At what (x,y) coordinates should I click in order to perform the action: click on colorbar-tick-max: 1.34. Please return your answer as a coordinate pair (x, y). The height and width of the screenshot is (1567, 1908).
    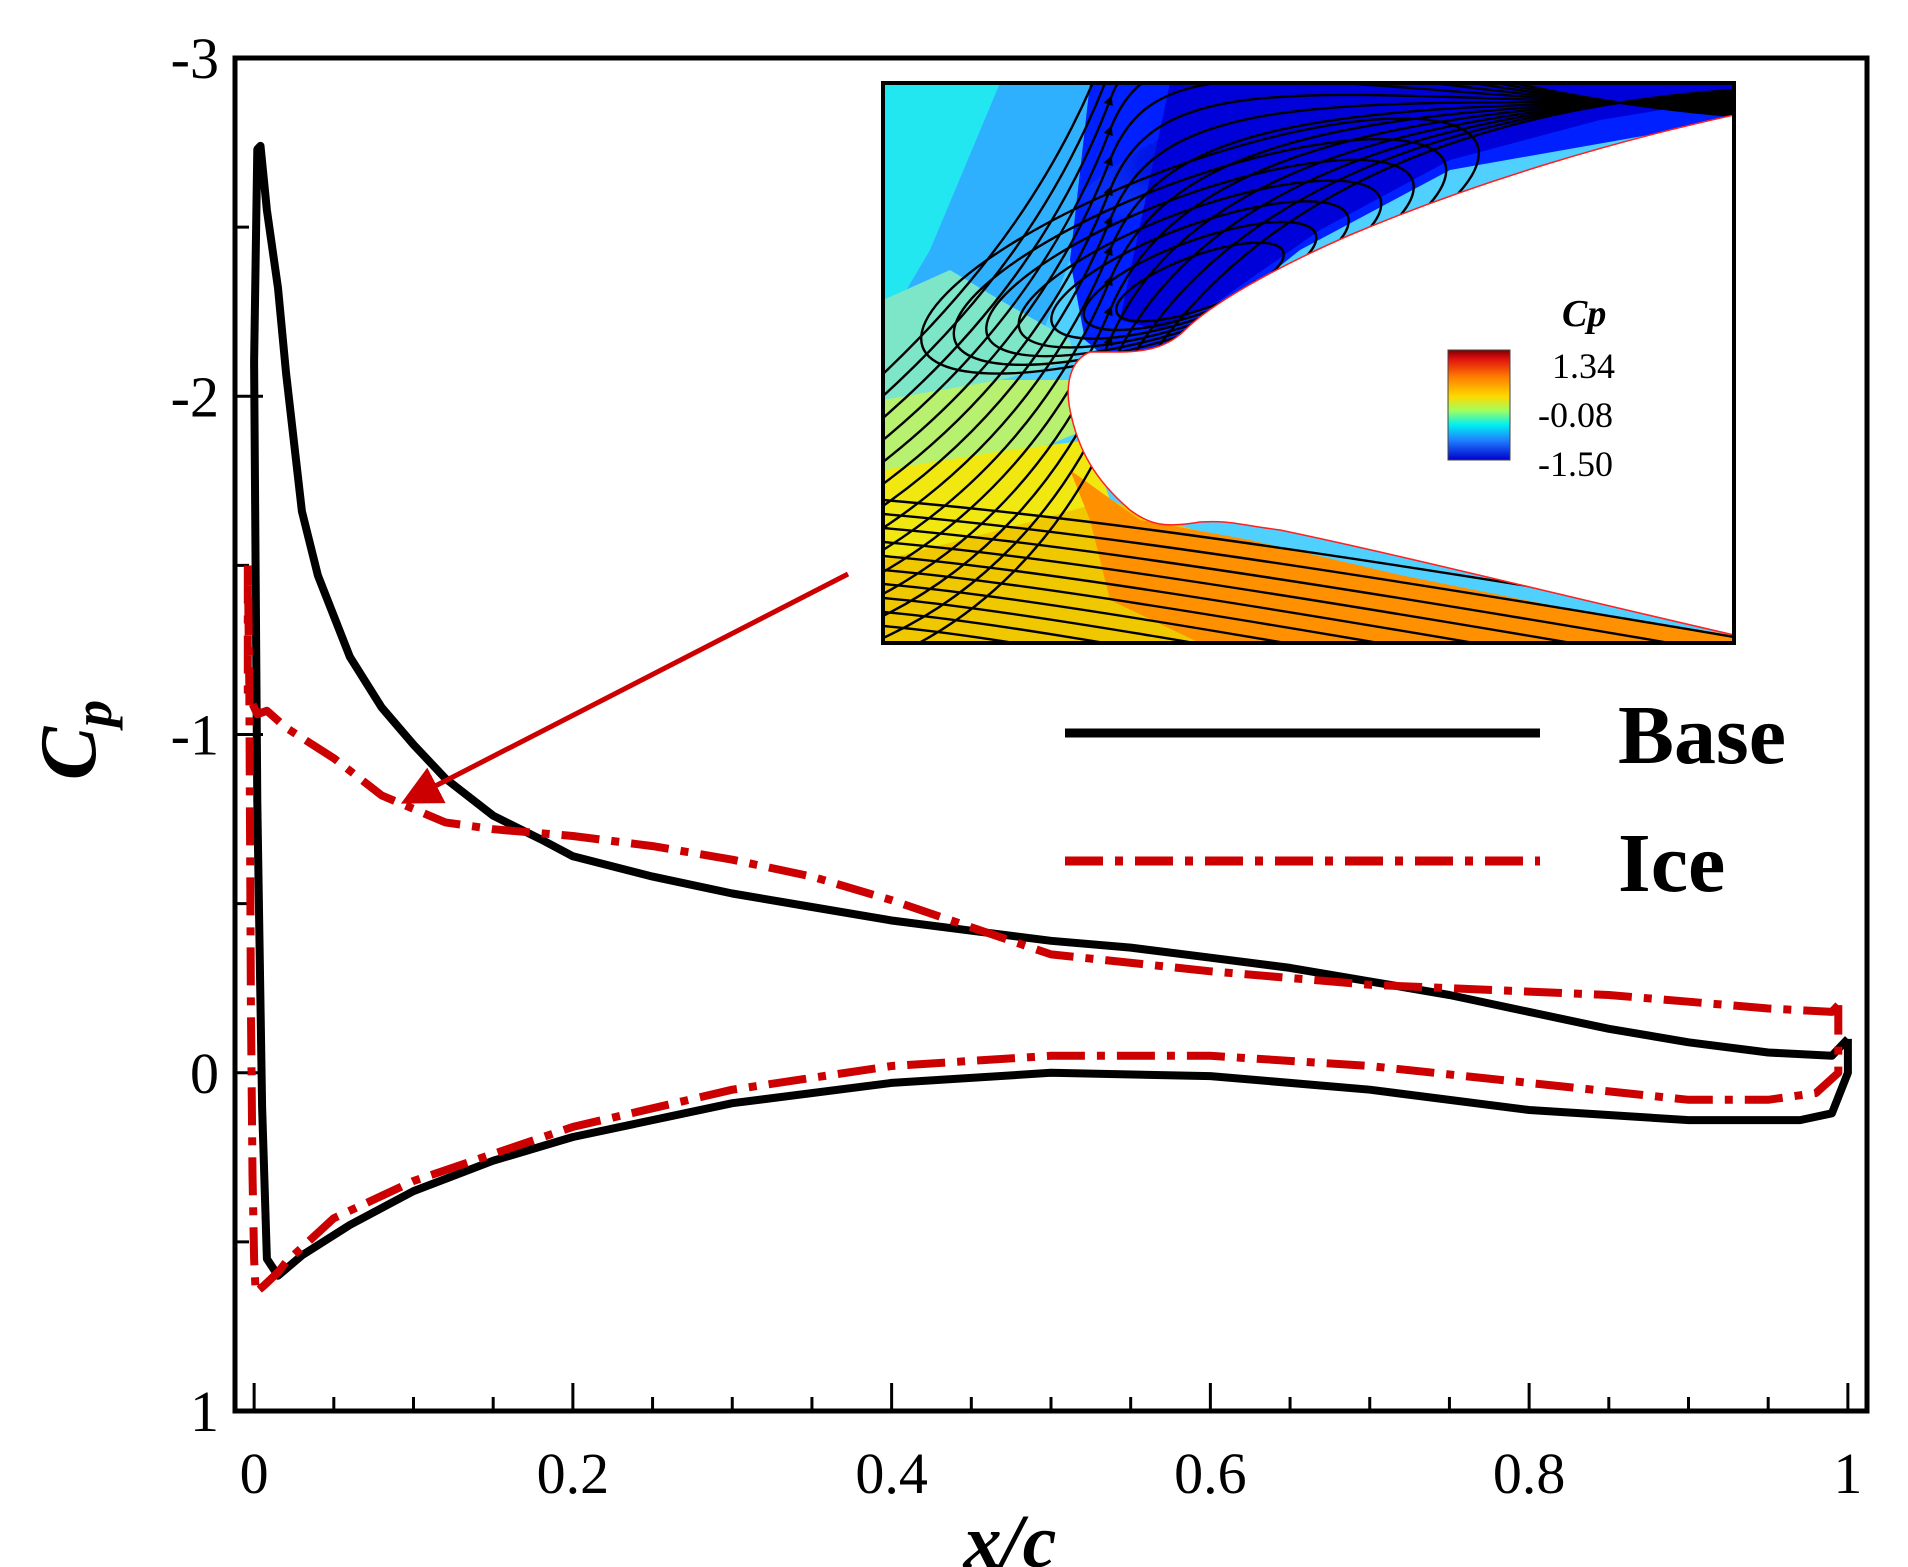
    Looking at the image, I should click on (1583, 366).